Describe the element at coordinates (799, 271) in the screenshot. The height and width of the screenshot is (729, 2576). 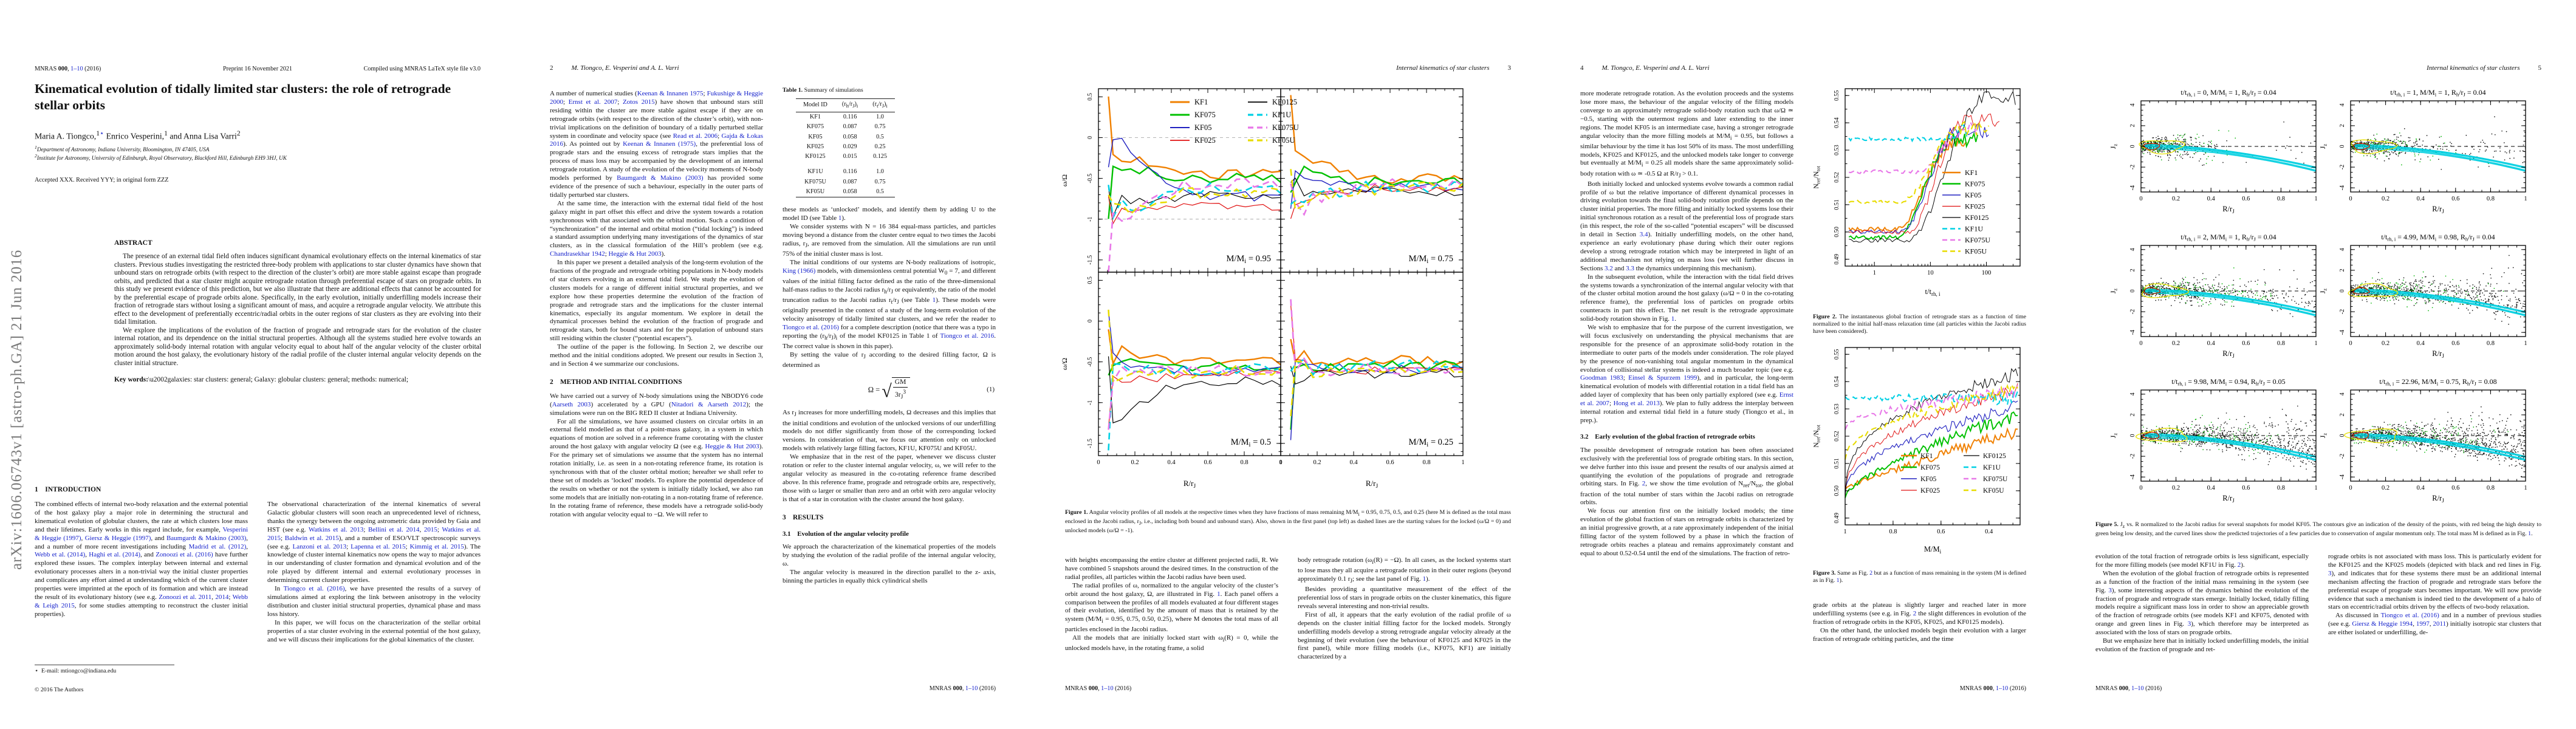
I see `citation-link: King (1966)` at that location.